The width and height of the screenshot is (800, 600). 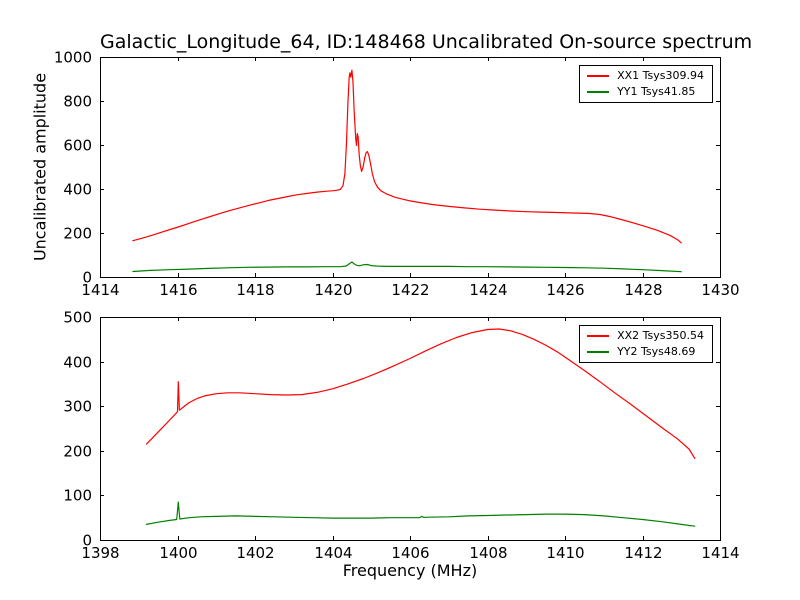 I want to click on svg-text: 100, so click(x=77, y=496).